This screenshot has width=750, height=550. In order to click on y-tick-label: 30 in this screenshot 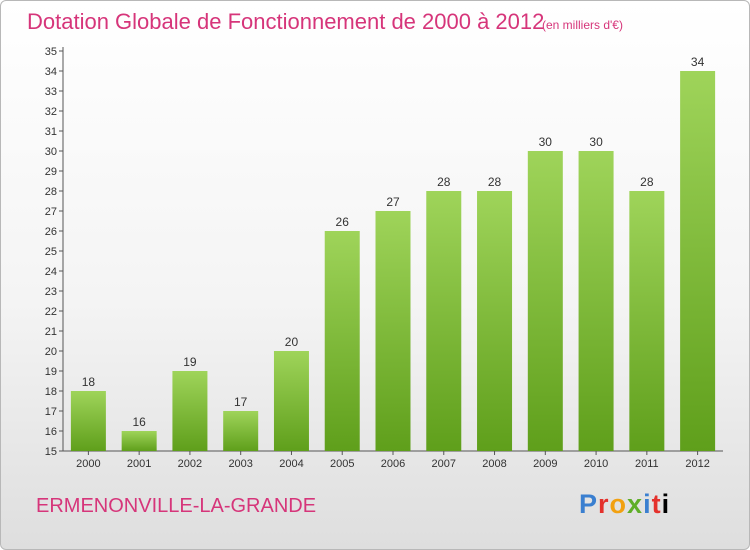, I will do `click(51, 152)`.